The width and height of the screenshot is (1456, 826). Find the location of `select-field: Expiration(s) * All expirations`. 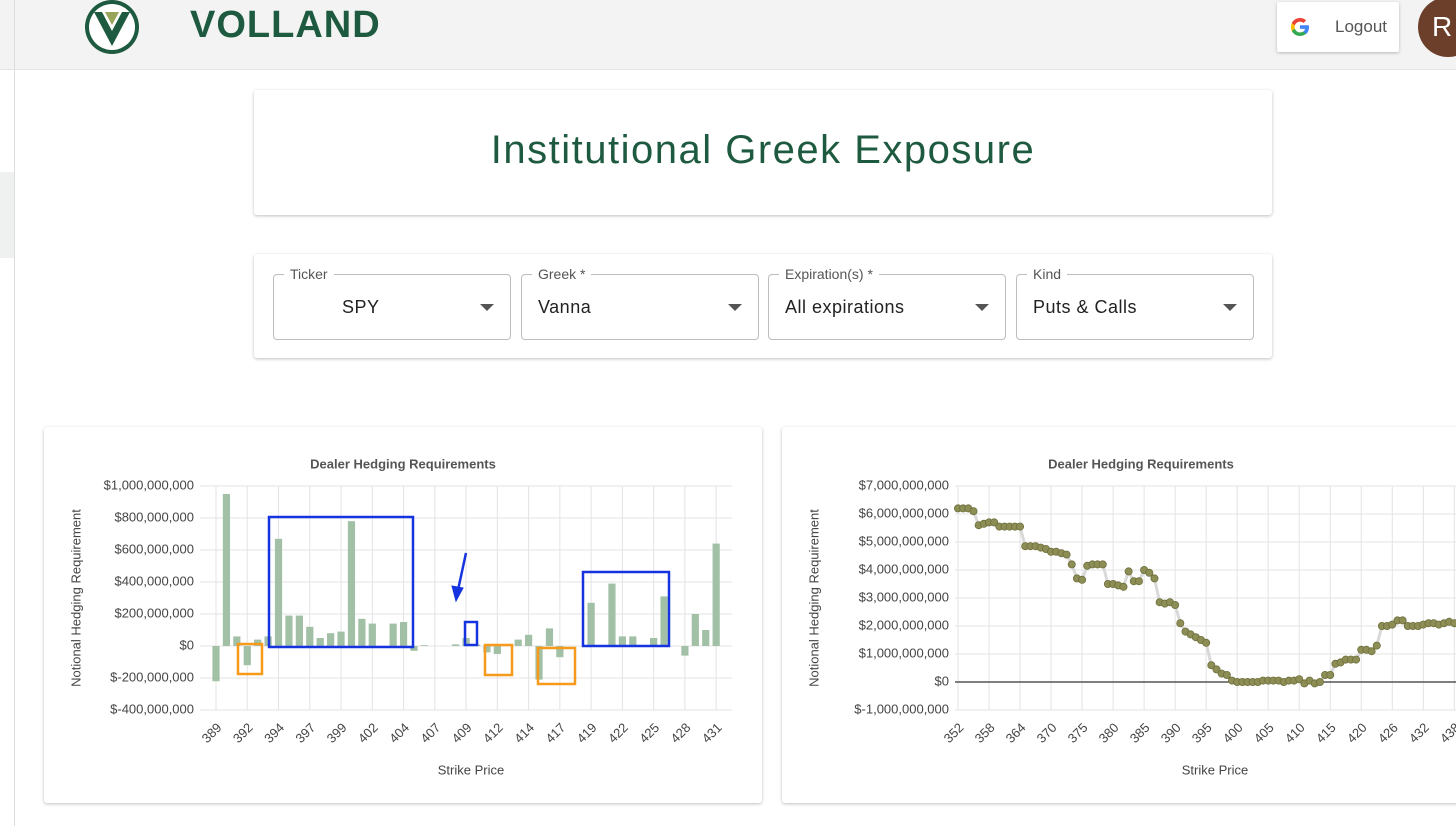

select-field: Expiration(s) * All expirations is located at coordinates (887, 303).